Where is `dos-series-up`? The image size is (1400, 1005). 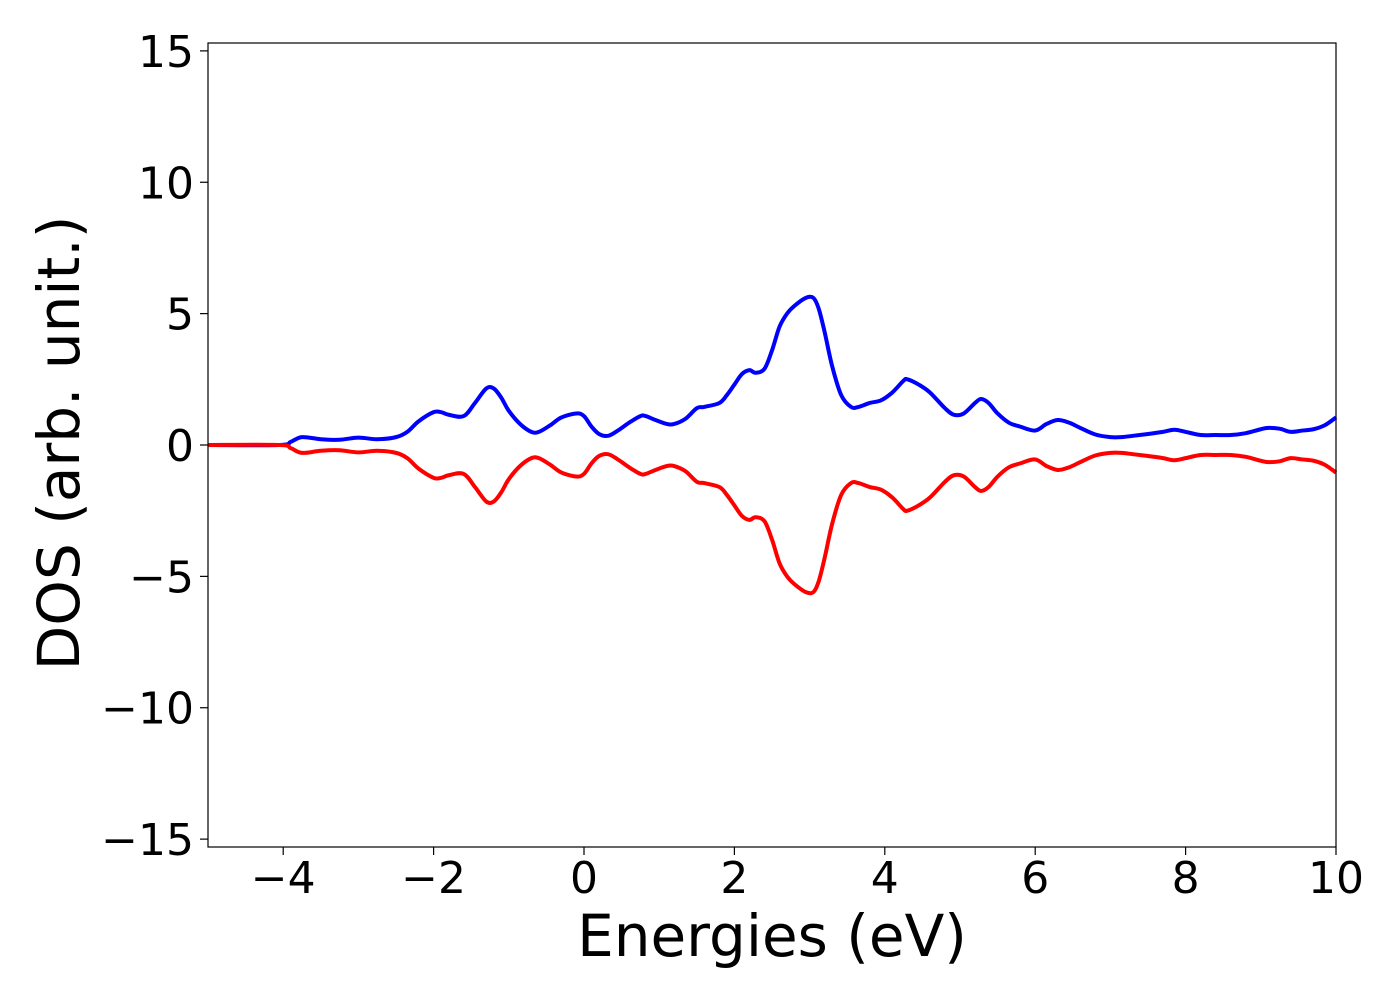 dos-series-up is located at coordinates (772, 371).